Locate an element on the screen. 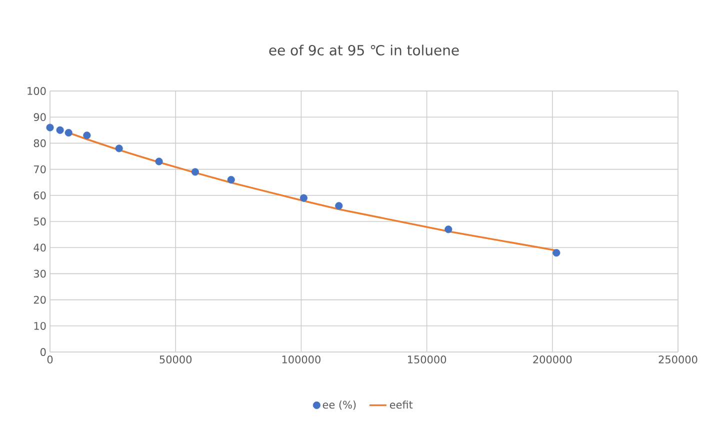  y-tick-label: 10 is located at coordinates (40, 326).